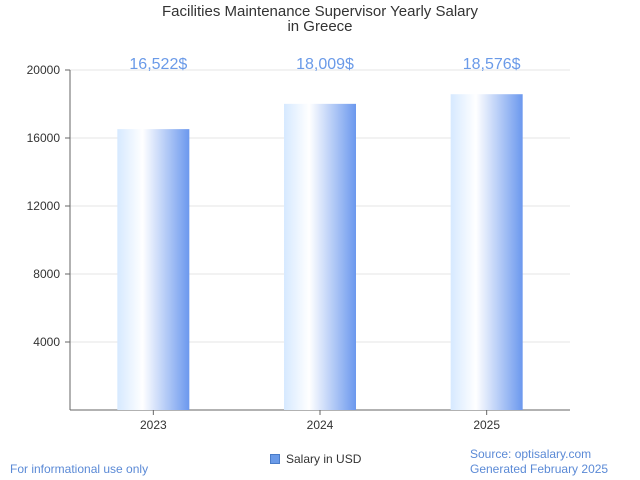  Describe the element at coordinates (153, 269) in the screenshot. I see `bar-2023` at that location.